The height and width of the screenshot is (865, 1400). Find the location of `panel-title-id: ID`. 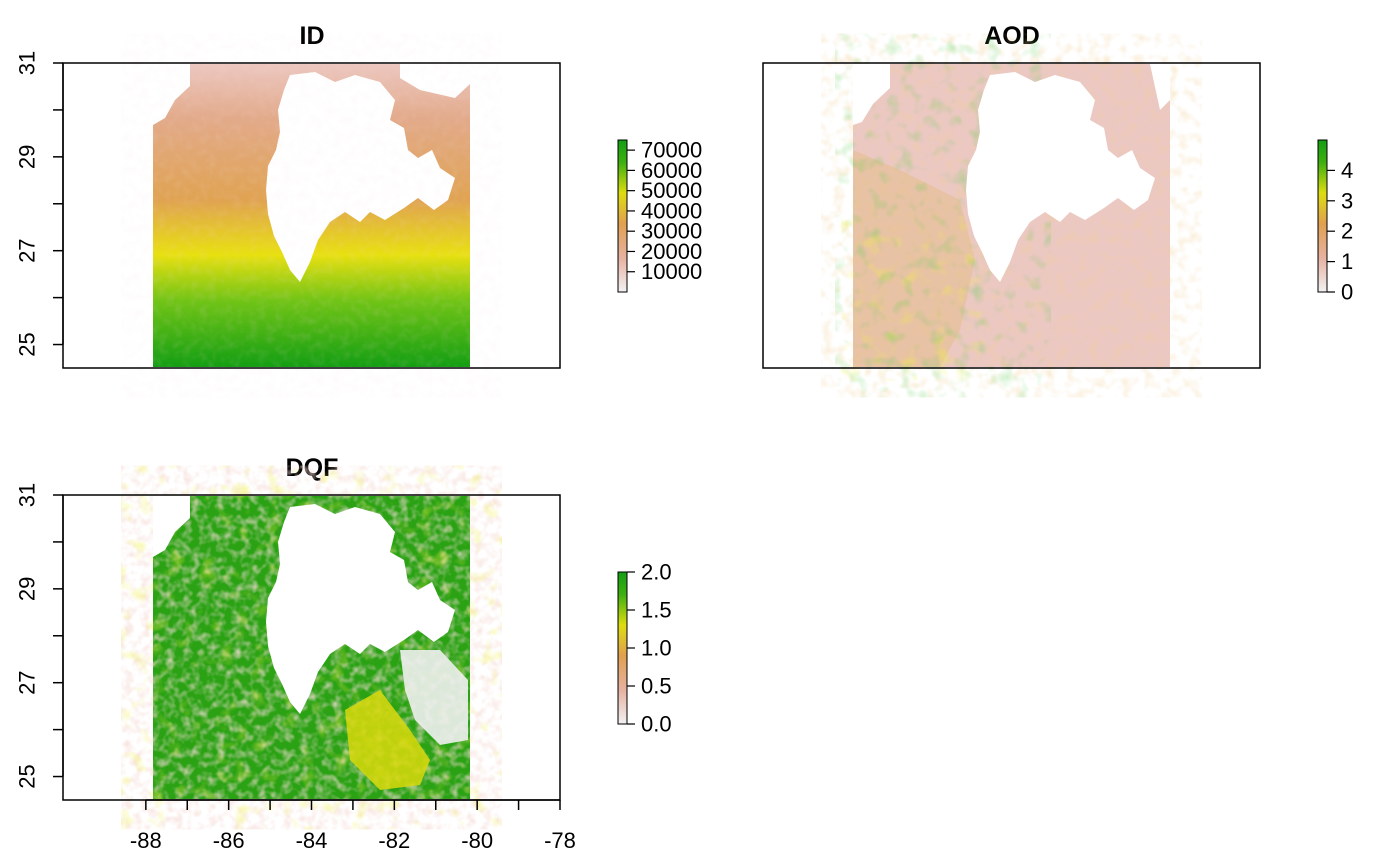

panel-title-id: ID is located at coordinates (312, 36).